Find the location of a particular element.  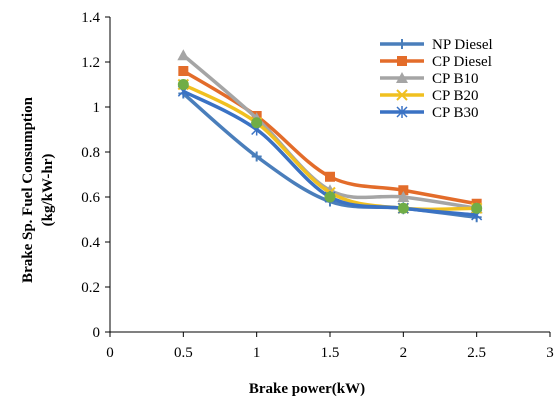

legend-item: CP Diesel is located at coordinates (436, 62).